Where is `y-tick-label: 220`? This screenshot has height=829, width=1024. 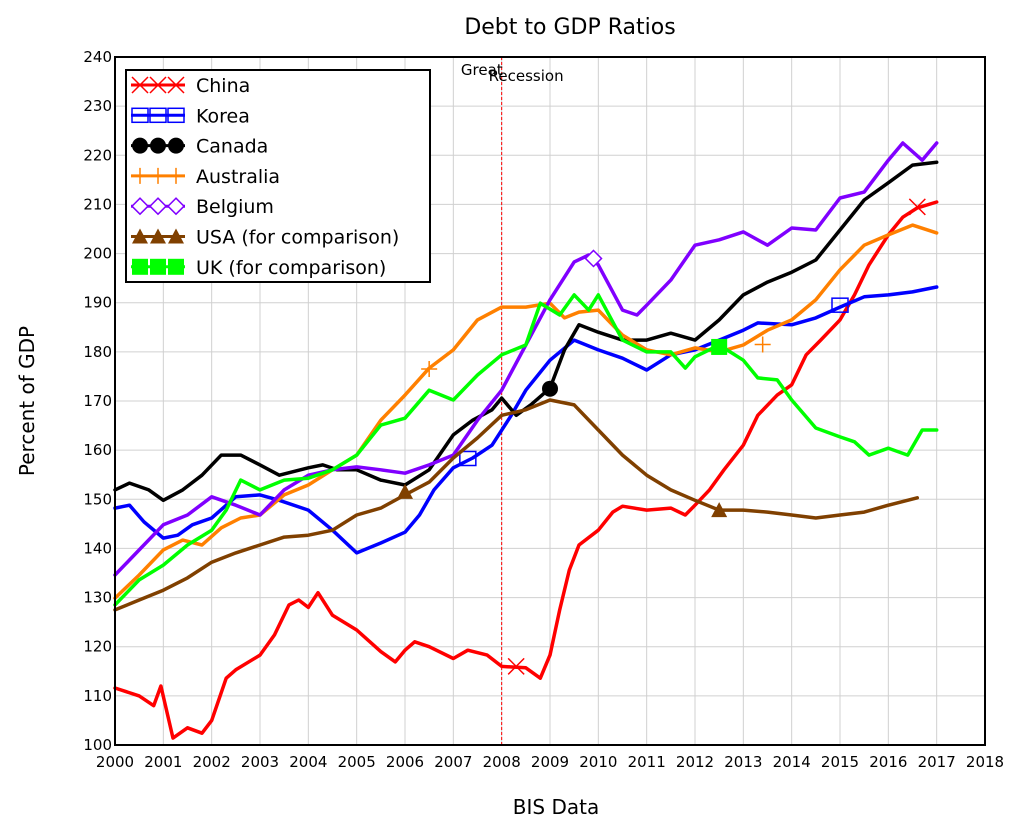 y-tick-label: 220 is located at coordinates (97, 155).